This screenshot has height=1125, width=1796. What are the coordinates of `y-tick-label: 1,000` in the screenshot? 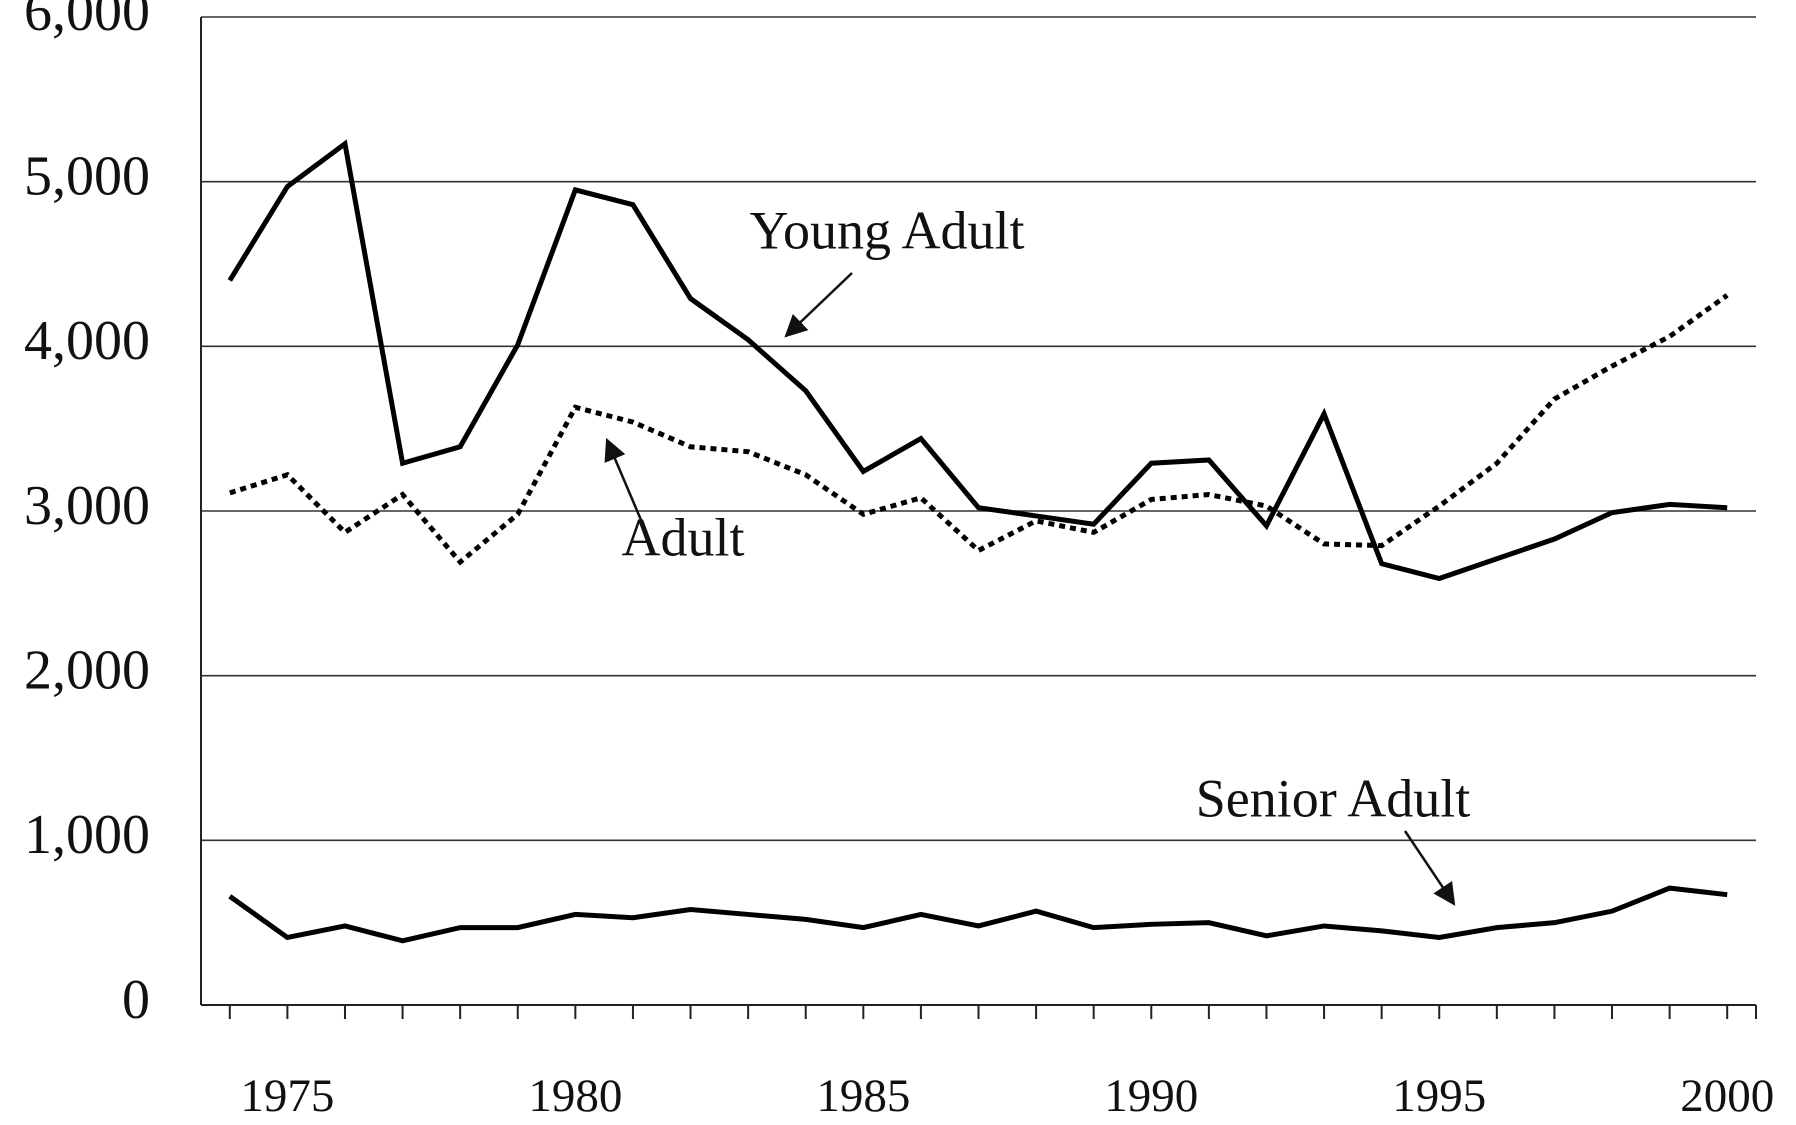 It's located at (87, 835).